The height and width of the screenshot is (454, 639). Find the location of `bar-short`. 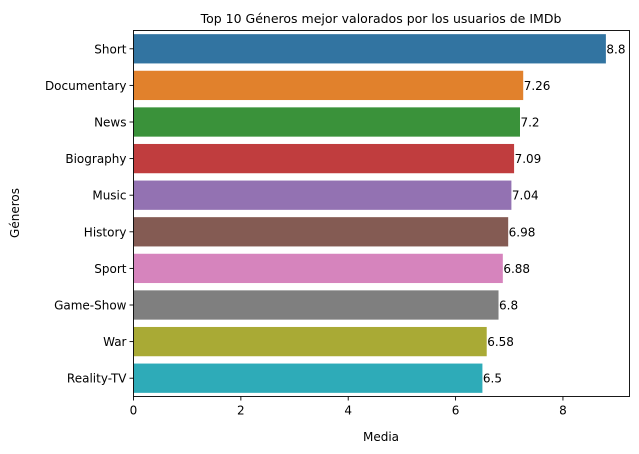

bar-short is located at coordinates (369, 49).